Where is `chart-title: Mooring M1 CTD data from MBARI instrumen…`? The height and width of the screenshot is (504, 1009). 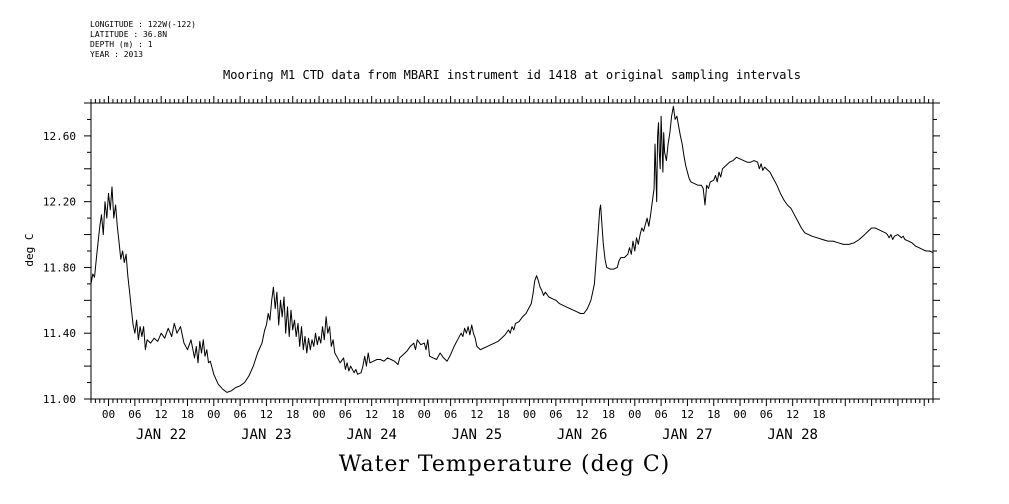
chart-title: Mooring M1 CTD data from MBARI instrumen… is located at coordinates (512, 75).